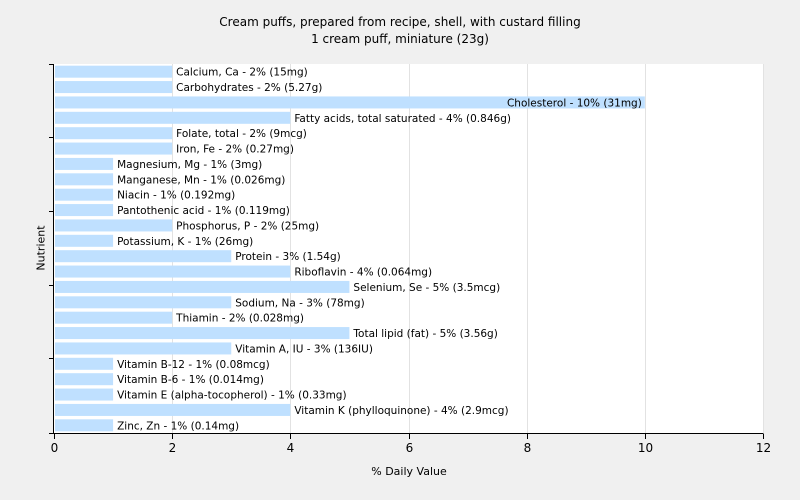 The image size is (800, 500). I want to click on x-tick-label: 0, so click(55, 448).